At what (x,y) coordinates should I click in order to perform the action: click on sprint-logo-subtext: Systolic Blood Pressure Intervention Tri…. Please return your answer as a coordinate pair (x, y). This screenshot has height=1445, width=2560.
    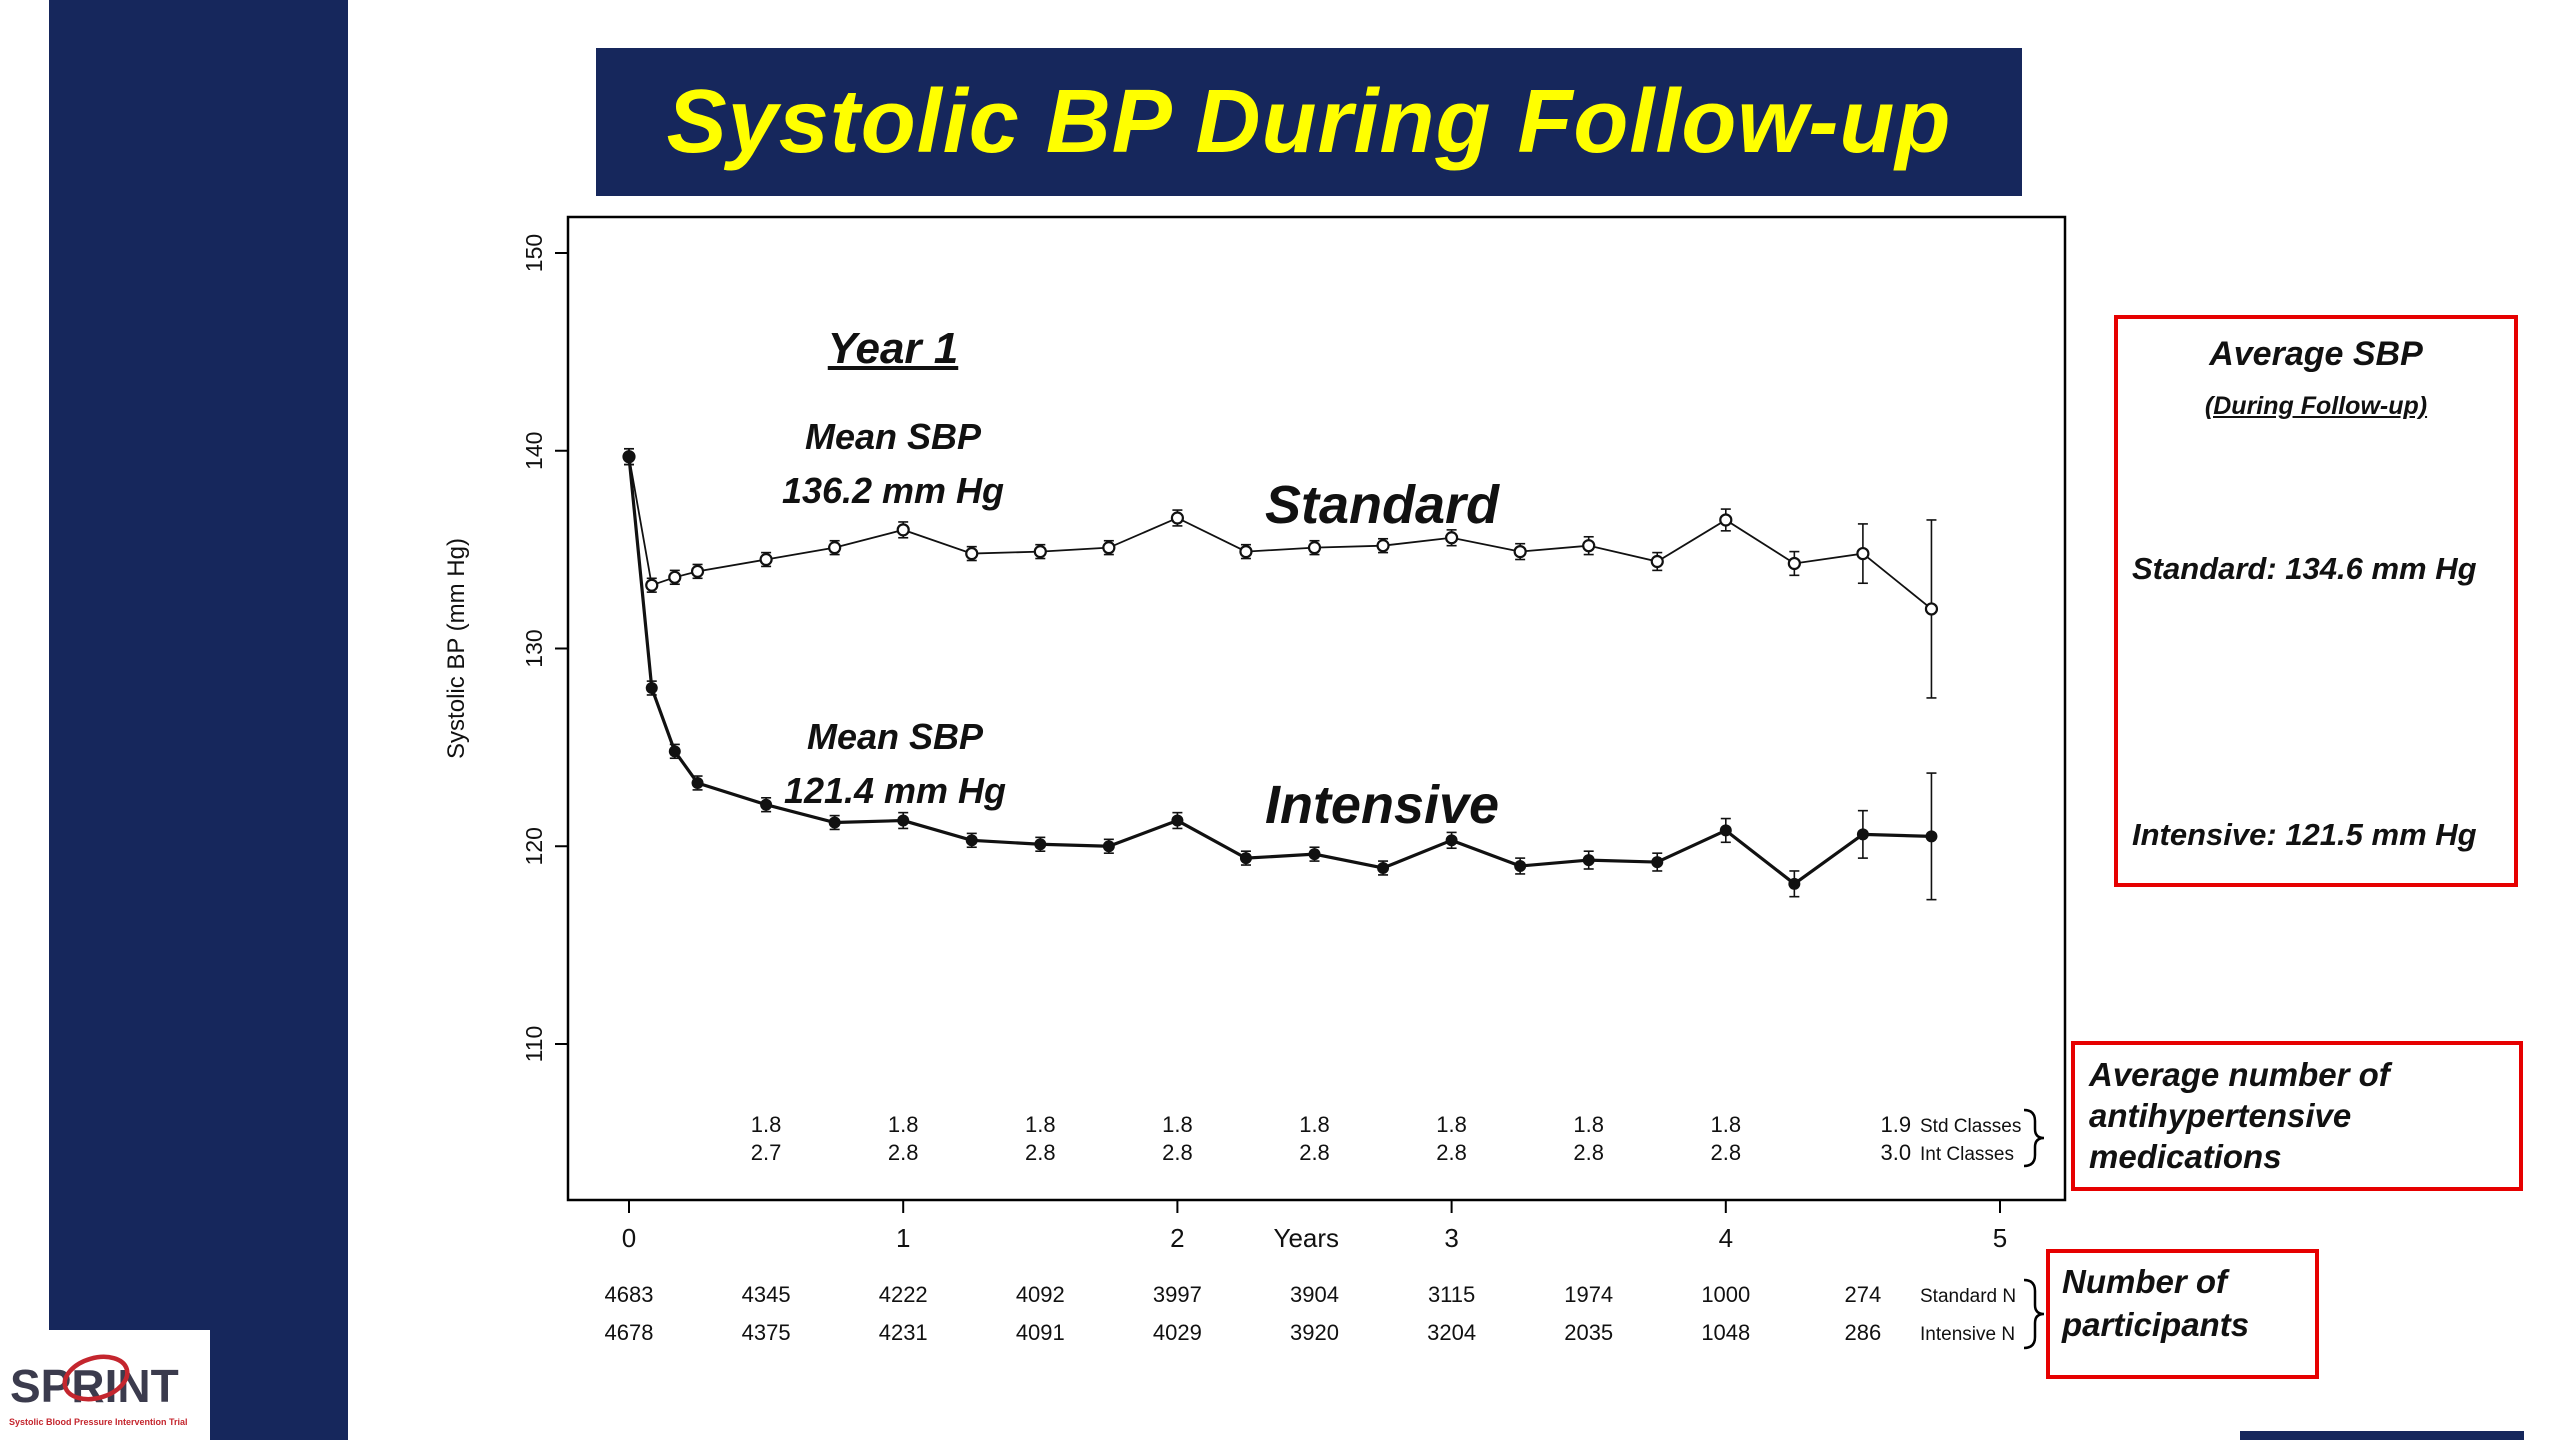
    Looking at the image, I should click on (98, 1422).